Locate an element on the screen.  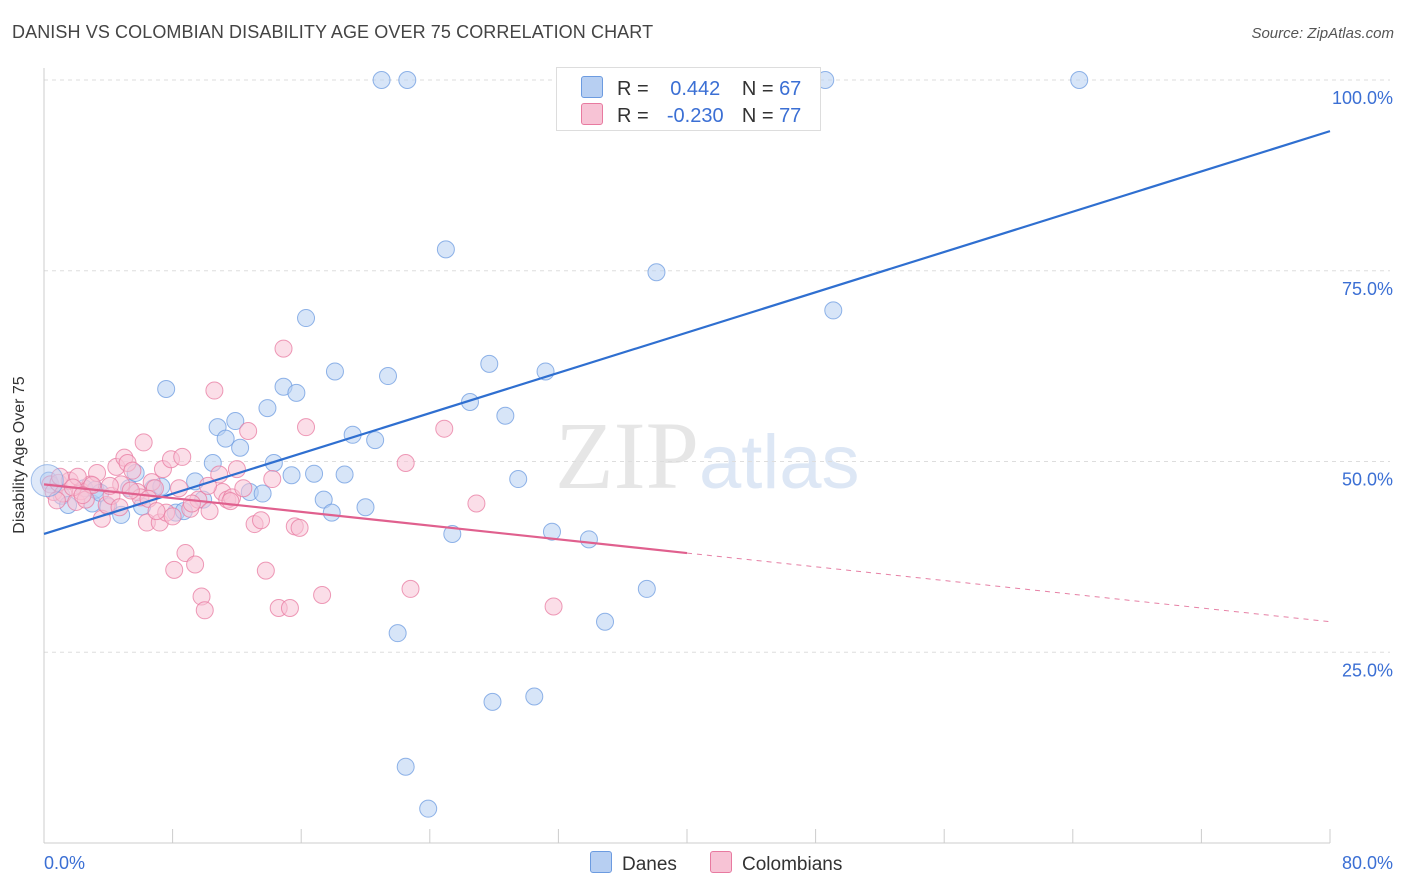
colombians-legend-swatch is located at coordinates (721, 862).